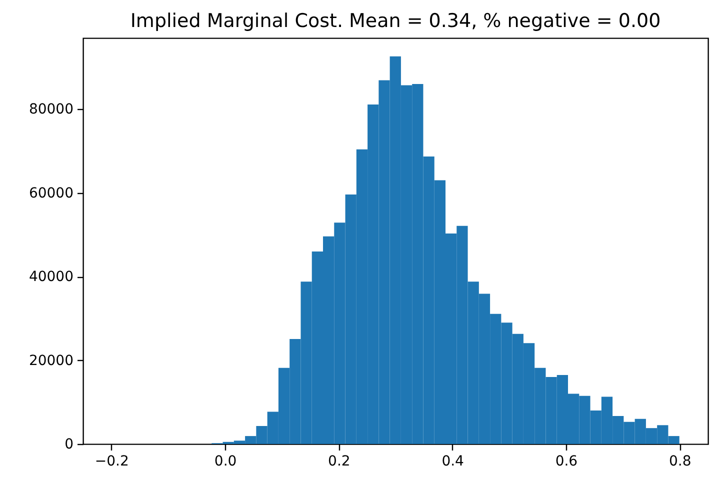 Image resolution: width=714 pixels, height=487 pixels. What do you see at coordinates (339, 462) in the screenshot?
I see `x-tick-label: 0.2` at bounding box center [339, 462].